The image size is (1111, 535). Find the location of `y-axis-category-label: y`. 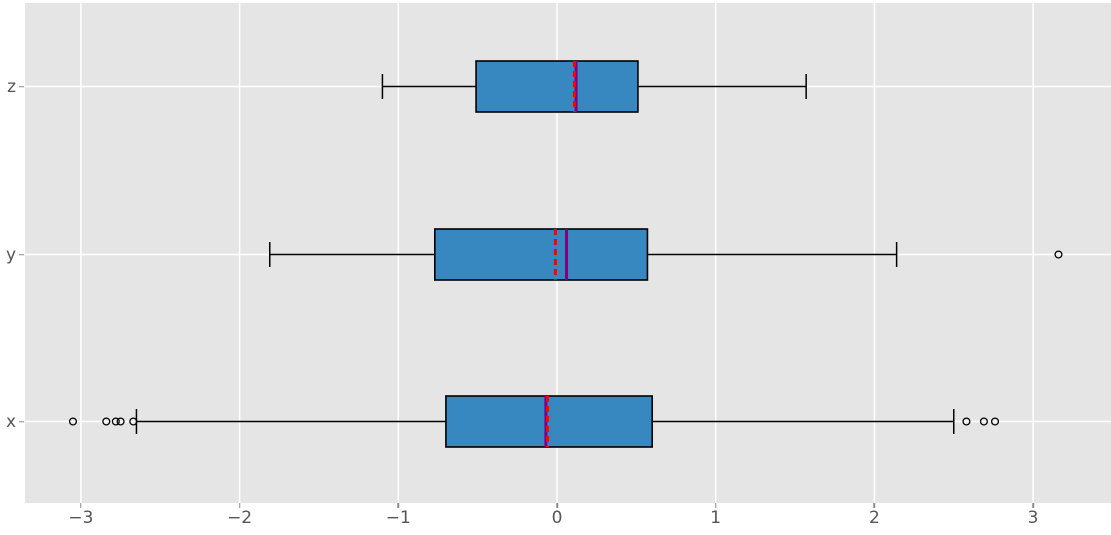

y-axis-category-label: y is located at coordinates (10, 254).